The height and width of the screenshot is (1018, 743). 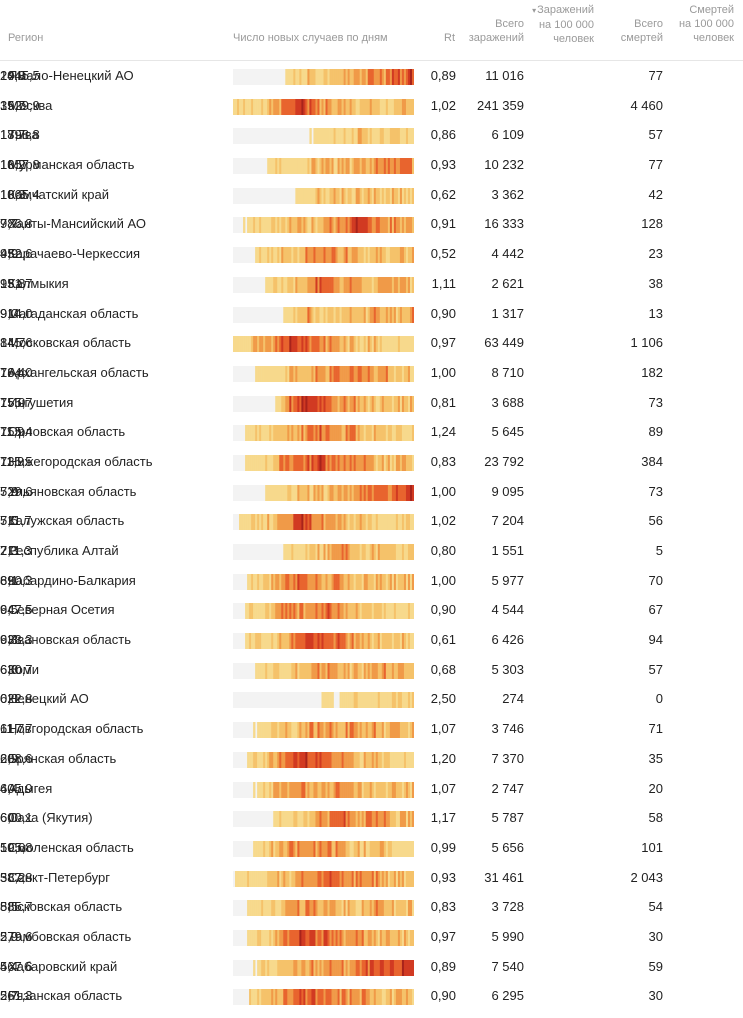 What do you see at coordinates (449, 38) in the screenshot?
I see `column-header-rt: Rt` at bounding box center [449, 38].